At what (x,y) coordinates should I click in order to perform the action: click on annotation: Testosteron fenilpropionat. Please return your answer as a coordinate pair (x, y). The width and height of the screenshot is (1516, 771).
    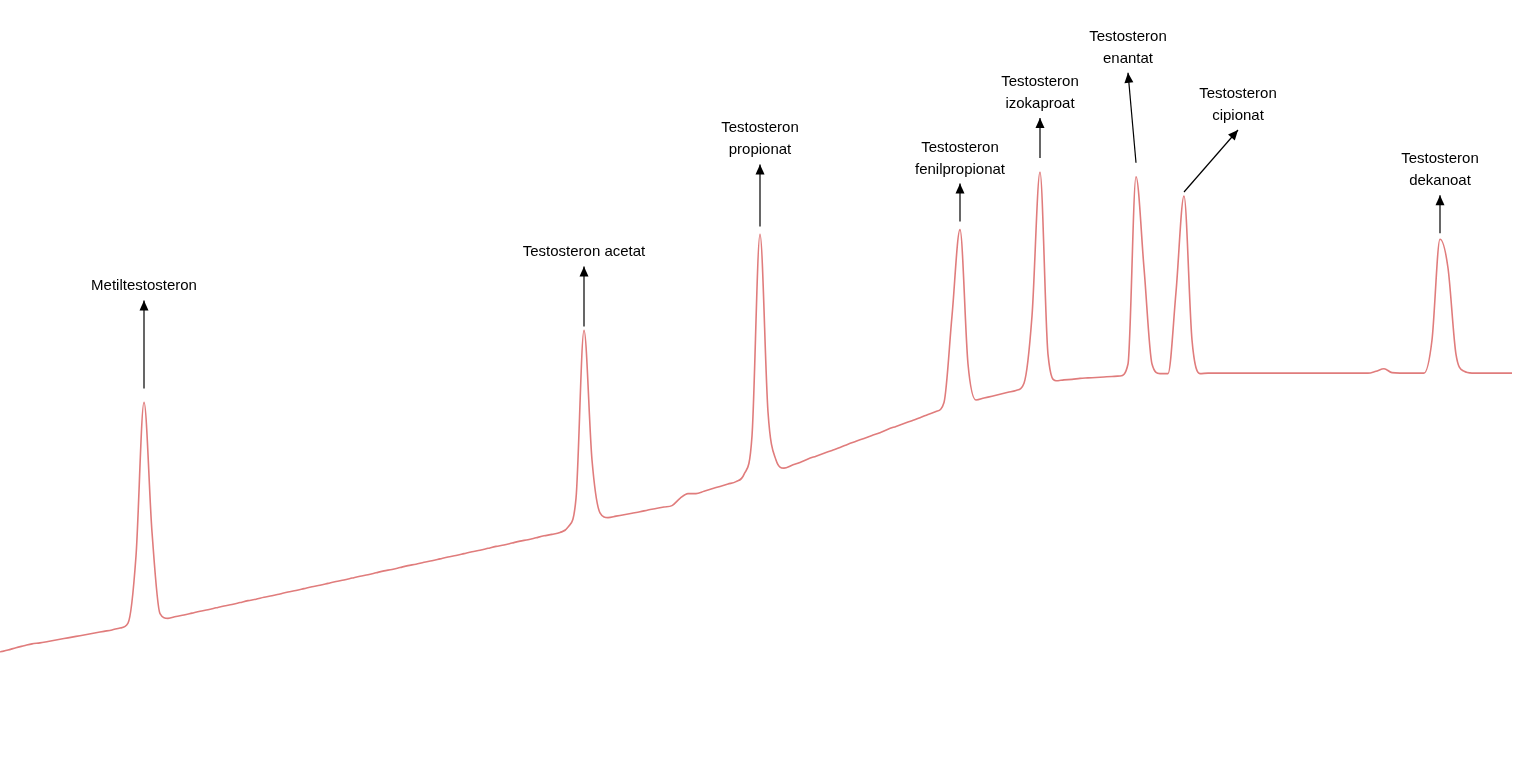
    Looking at the image, I should click on (960, 157).